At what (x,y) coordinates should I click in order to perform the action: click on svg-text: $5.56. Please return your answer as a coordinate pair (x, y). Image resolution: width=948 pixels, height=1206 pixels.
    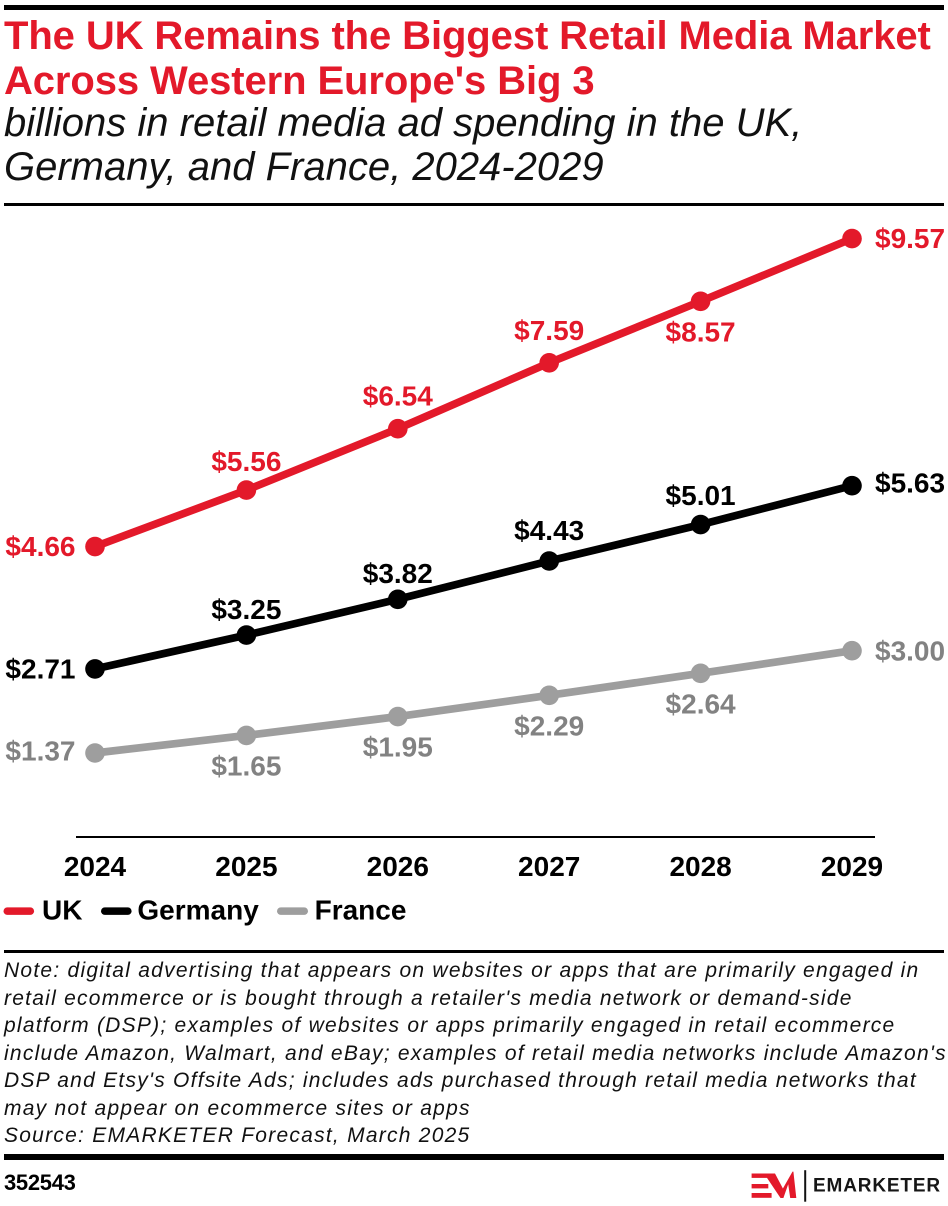
    Looking at the image, I should click on (246, 461).